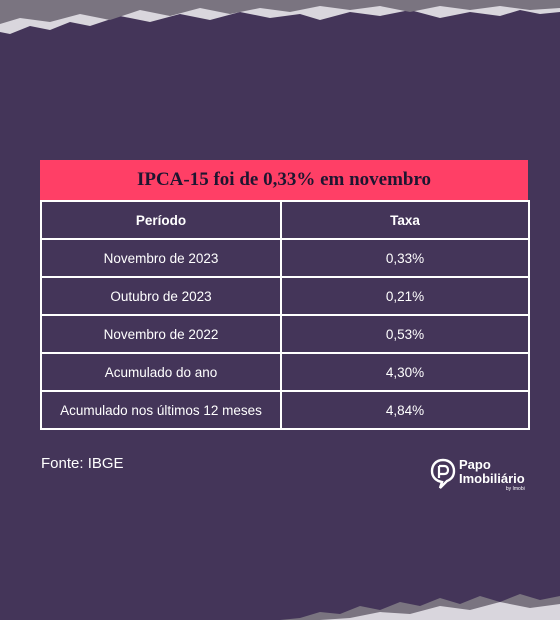 Image resolution: width=560 pixels, height=620 pixels. Describe the element at coordinates (405, 220) in the screenshot. I see `column-header-taxa: Taxa` at that location.